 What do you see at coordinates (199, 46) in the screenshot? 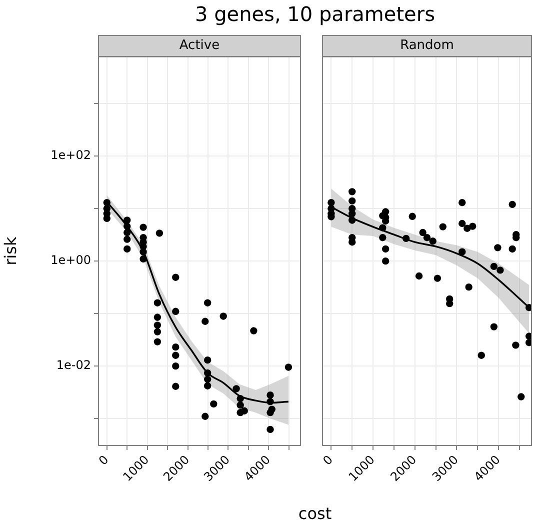
I see `chart-subtitle: Active` at bounding box center [199, 46].